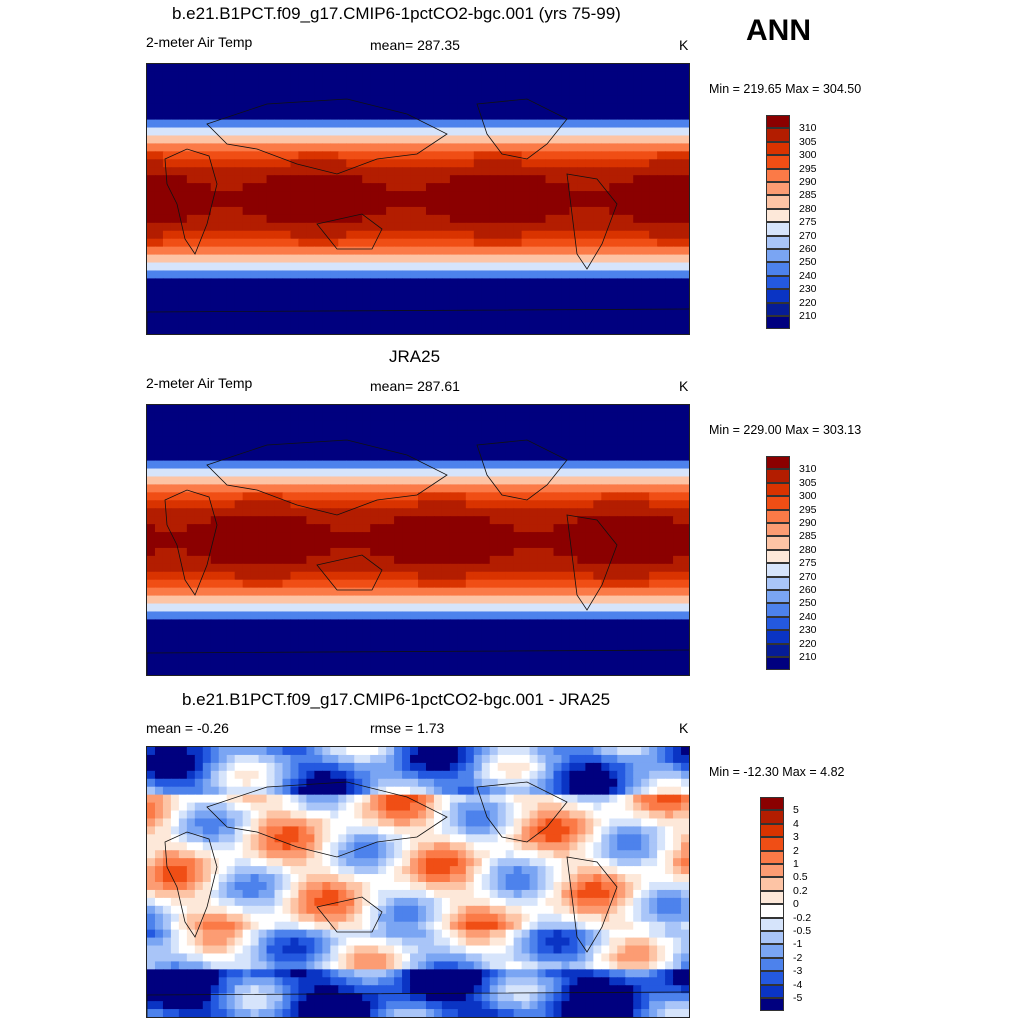 This screenshot has width=1024, height=1024. Describe the element at coordinates (407, 728) in the screenshot. I see `panel-3-rmse-label: rmse = 1.73` at that location.